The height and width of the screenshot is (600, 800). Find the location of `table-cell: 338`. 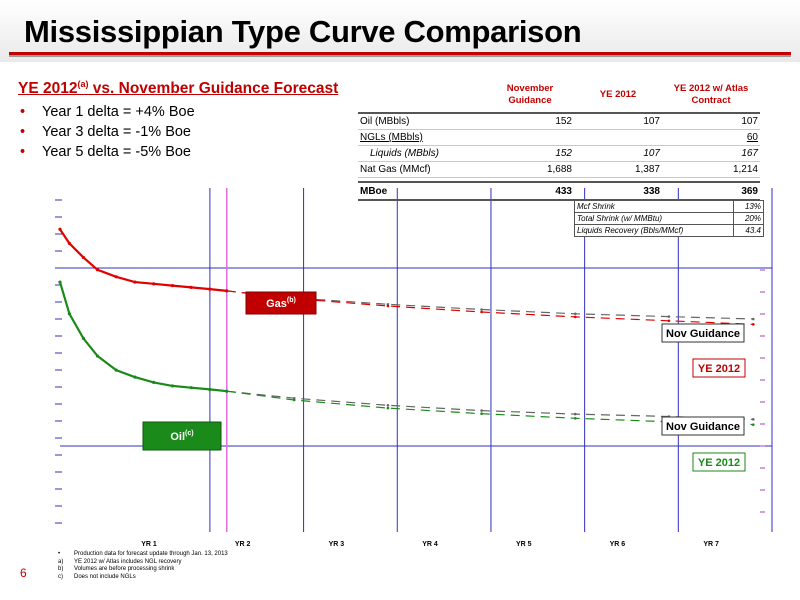

table-cell: 338 is located at coordinates (618, 191).